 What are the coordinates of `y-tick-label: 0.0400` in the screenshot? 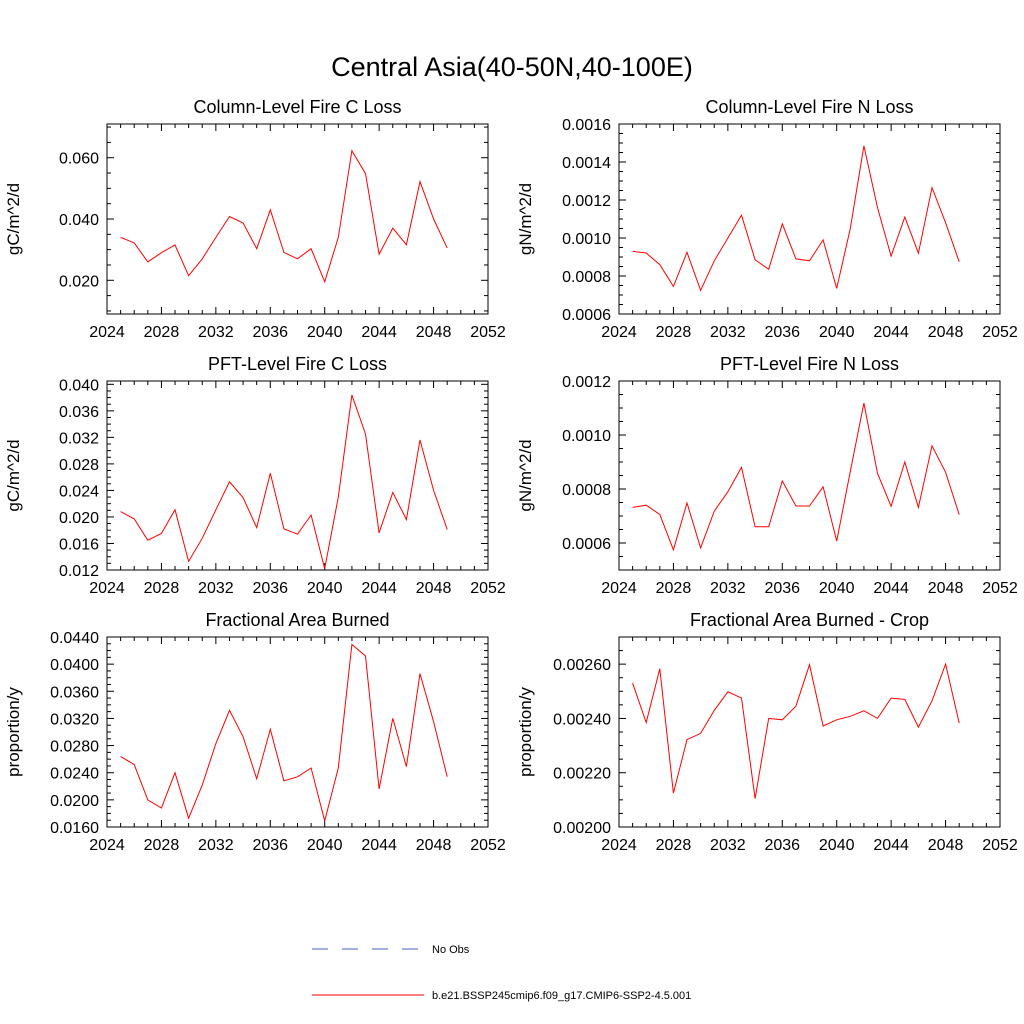 It's located at (74, 665).